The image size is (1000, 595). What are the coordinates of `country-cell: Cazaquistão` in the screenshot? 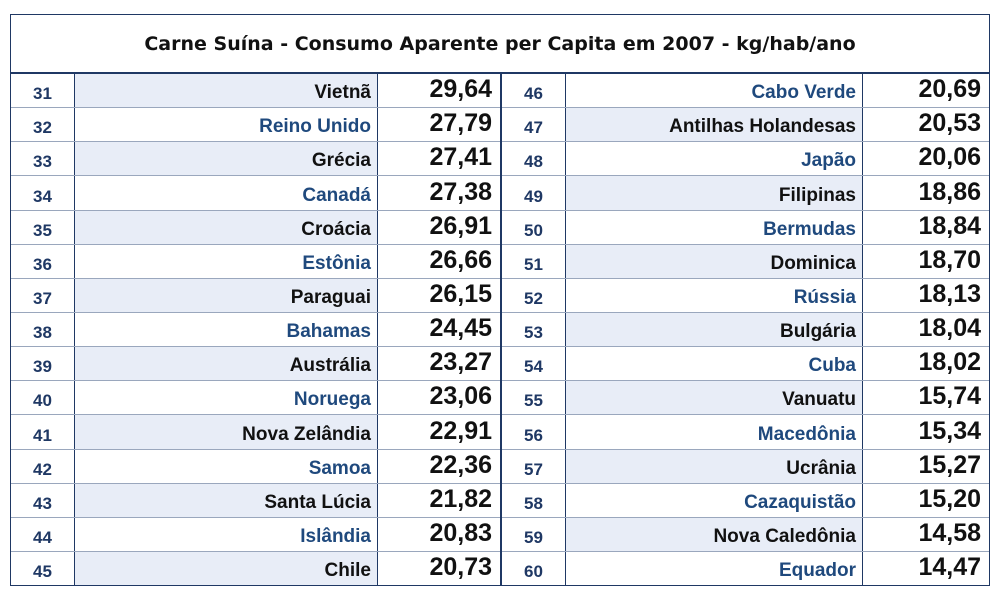 It's located at (714, 500).